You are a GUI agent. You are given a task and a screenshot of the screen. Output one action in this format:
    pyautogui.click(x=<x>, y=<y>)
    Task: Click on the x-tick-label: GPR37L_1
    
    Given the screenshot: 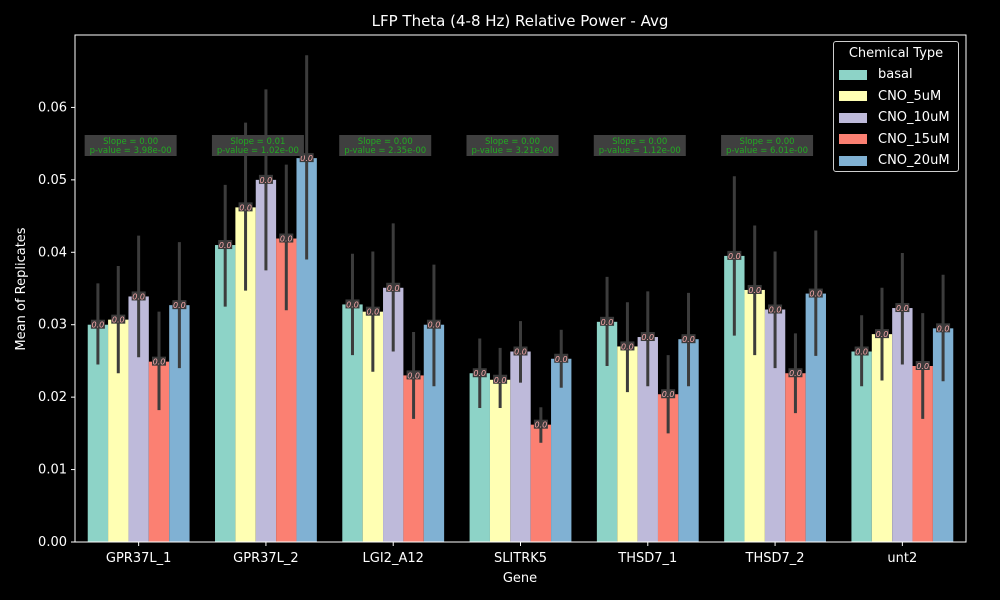 What is the action you would take?
    pyautogui.click(x=139, y=558)
    